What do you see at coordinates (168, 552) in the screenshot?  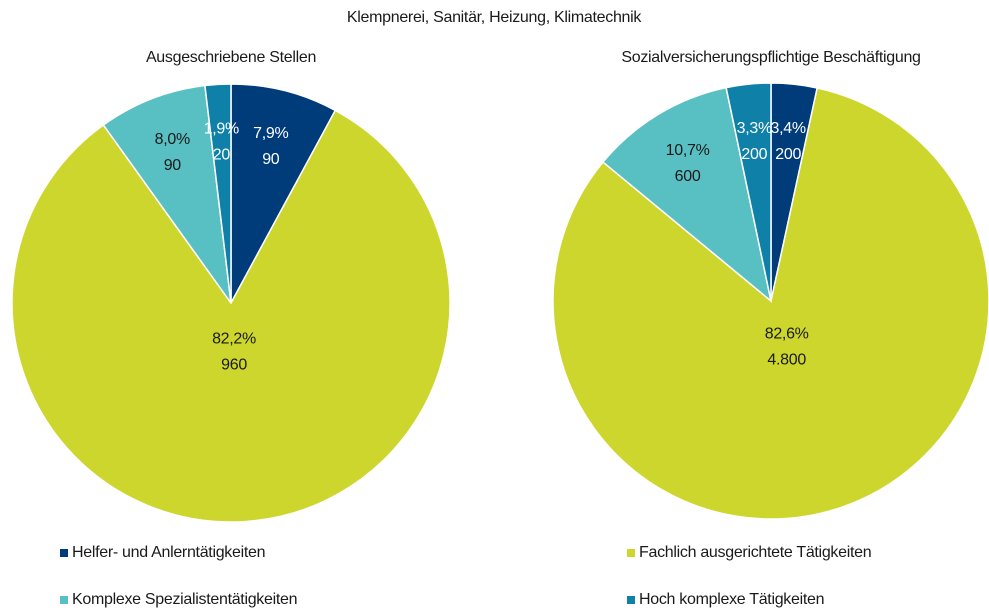 I see `legend-label: Helfer- und Anlerntätigkeiten` at bounding box center [168, 552].